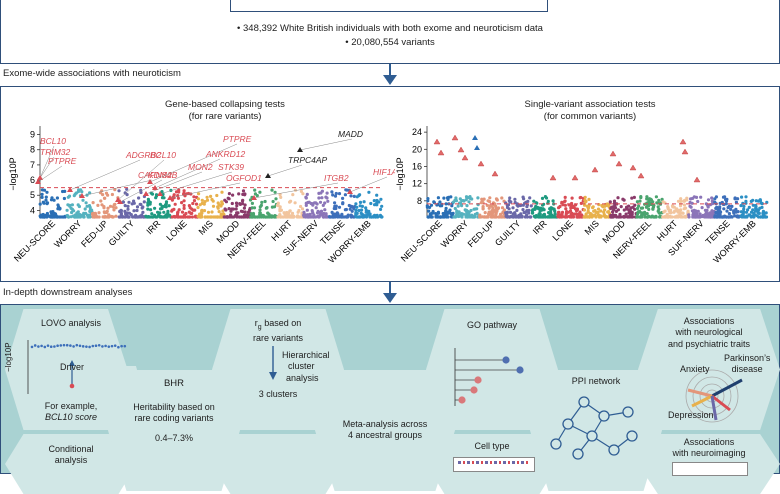 The image size is (780, 494). Describe the element at coordinates (71, 323) in the screenshot. I see `lovo-title: LOVO analysis` at that location.